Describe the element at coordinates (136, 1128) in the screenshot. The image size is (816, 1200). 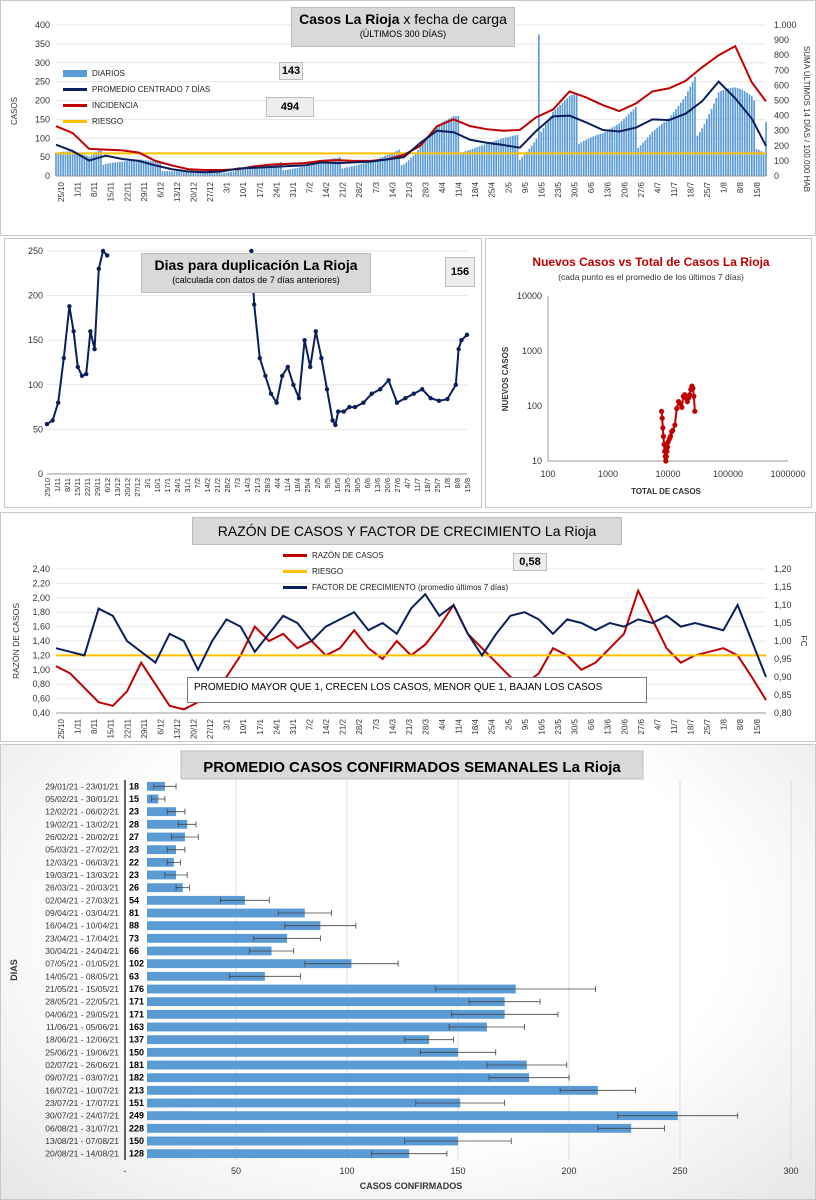
I see `bar-value-label: 228` at that location.